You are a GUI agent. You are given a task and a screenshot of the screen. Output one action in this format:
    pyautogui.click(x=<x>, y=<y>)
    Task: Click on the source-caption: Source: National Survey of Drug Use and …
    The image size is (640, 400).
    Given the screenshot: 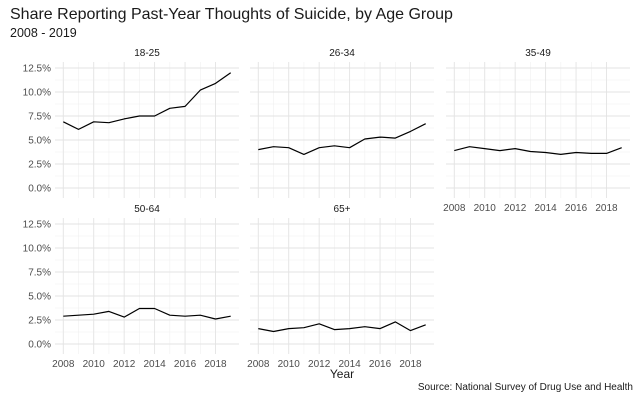 What is the action you would take?
    pyautogui.click(x=525, y=387)
    